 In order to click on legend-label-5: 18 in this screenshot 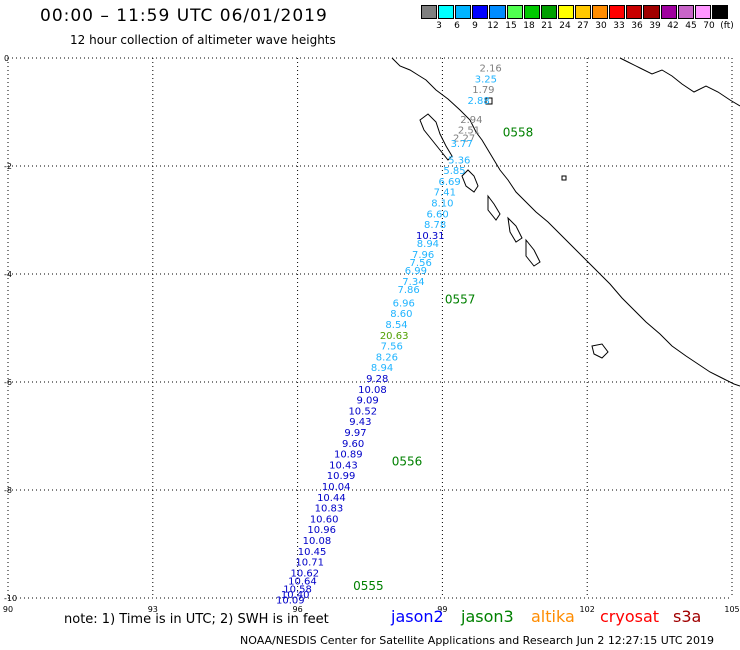, I will do `click(529, 26)`.